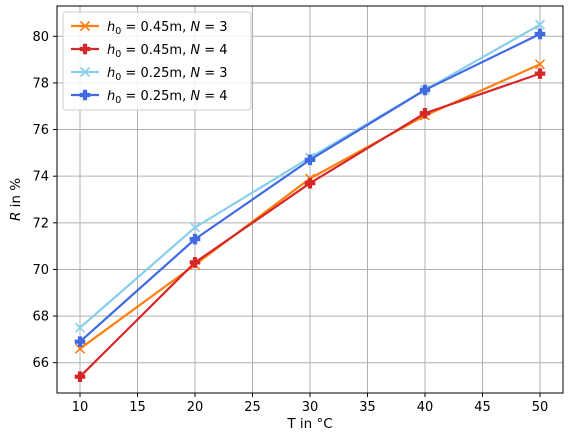 The height and width of the screenshot is (445, 573). I want to click on x-tick-label: 20, so click(195, 407).